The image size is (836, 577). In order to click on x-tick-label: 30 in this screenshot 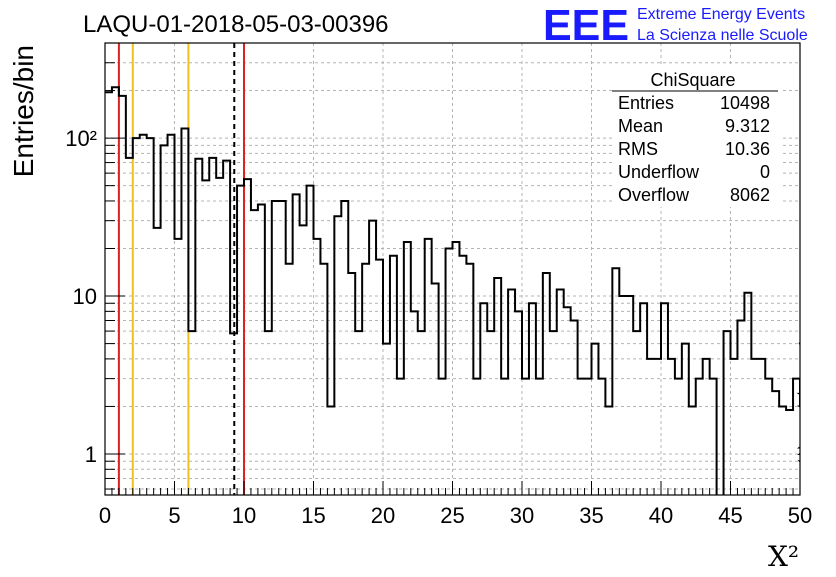, I will do `click(522, 515)`.